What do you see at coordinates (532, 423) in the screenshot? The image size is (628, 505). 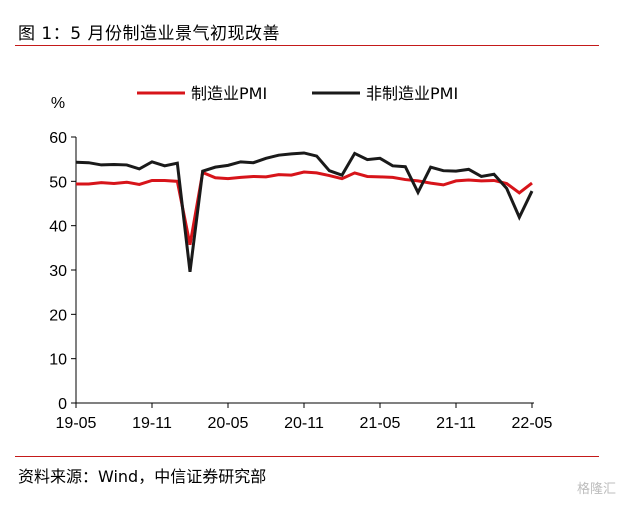 I see `x-tick-label: 22-05` at bounding box center [532, 423].